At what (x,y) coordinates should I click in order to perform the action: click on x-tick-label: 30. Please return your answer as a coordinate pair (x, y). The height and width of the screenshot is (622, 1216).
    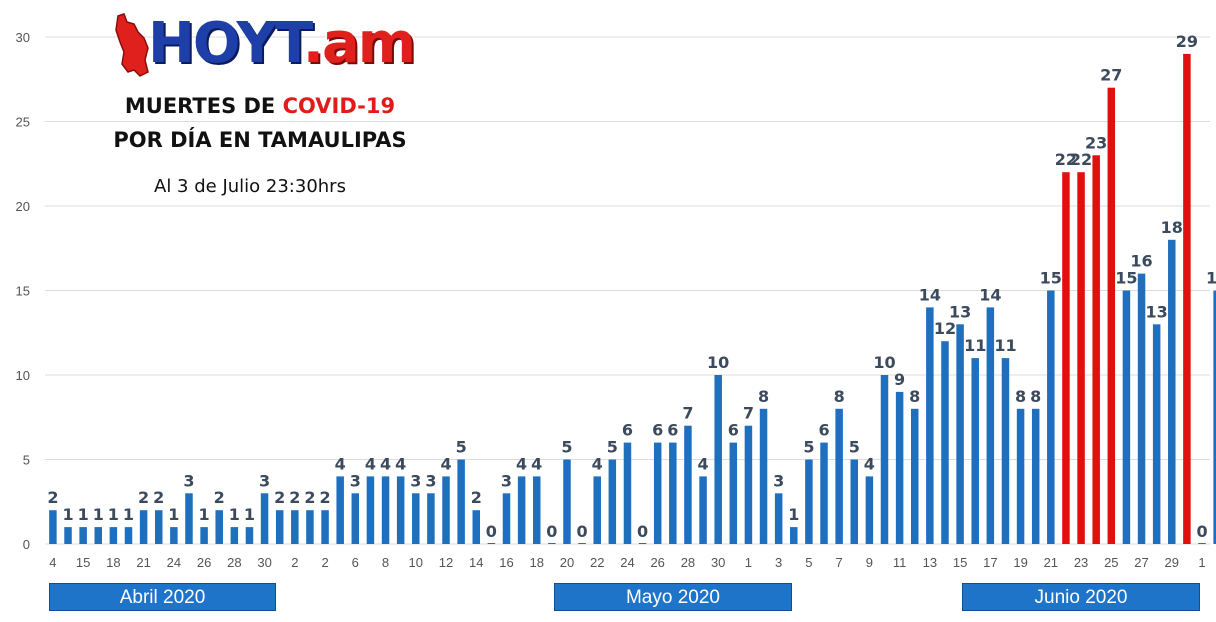
    Looking at the image, I should click on (264, 562).